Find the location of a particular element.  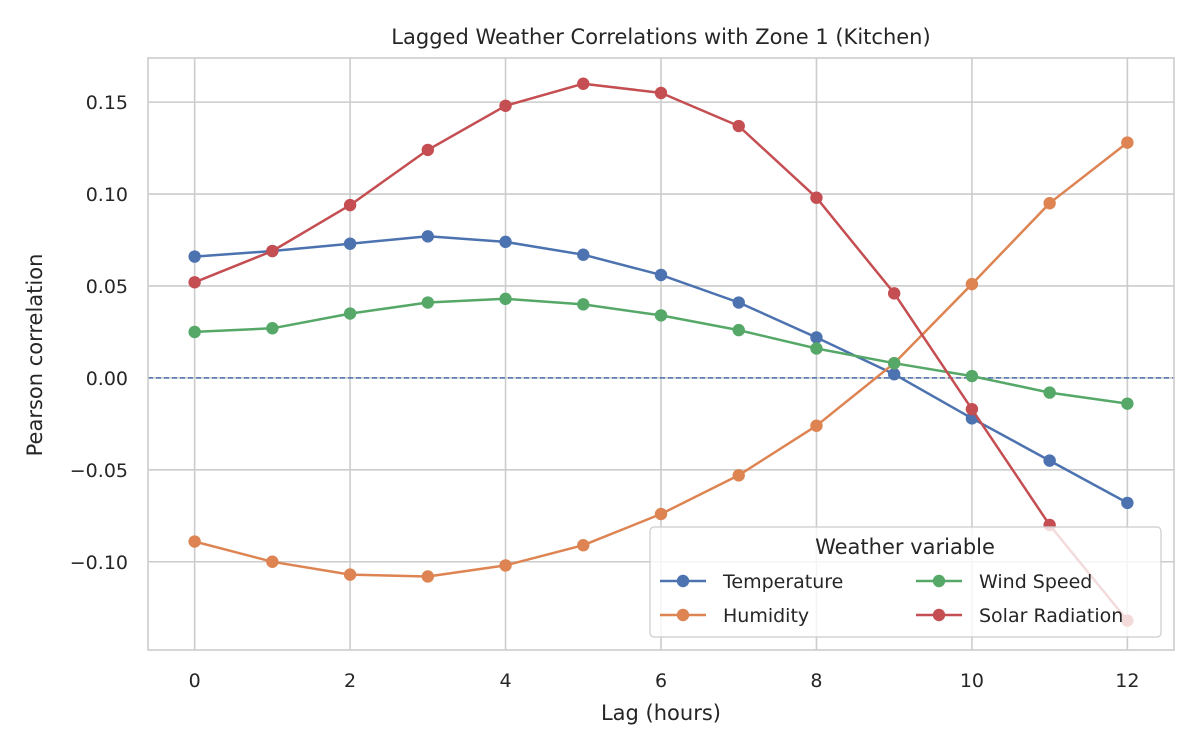

x-tick-label: 2 is located at coordinates (350, 681).